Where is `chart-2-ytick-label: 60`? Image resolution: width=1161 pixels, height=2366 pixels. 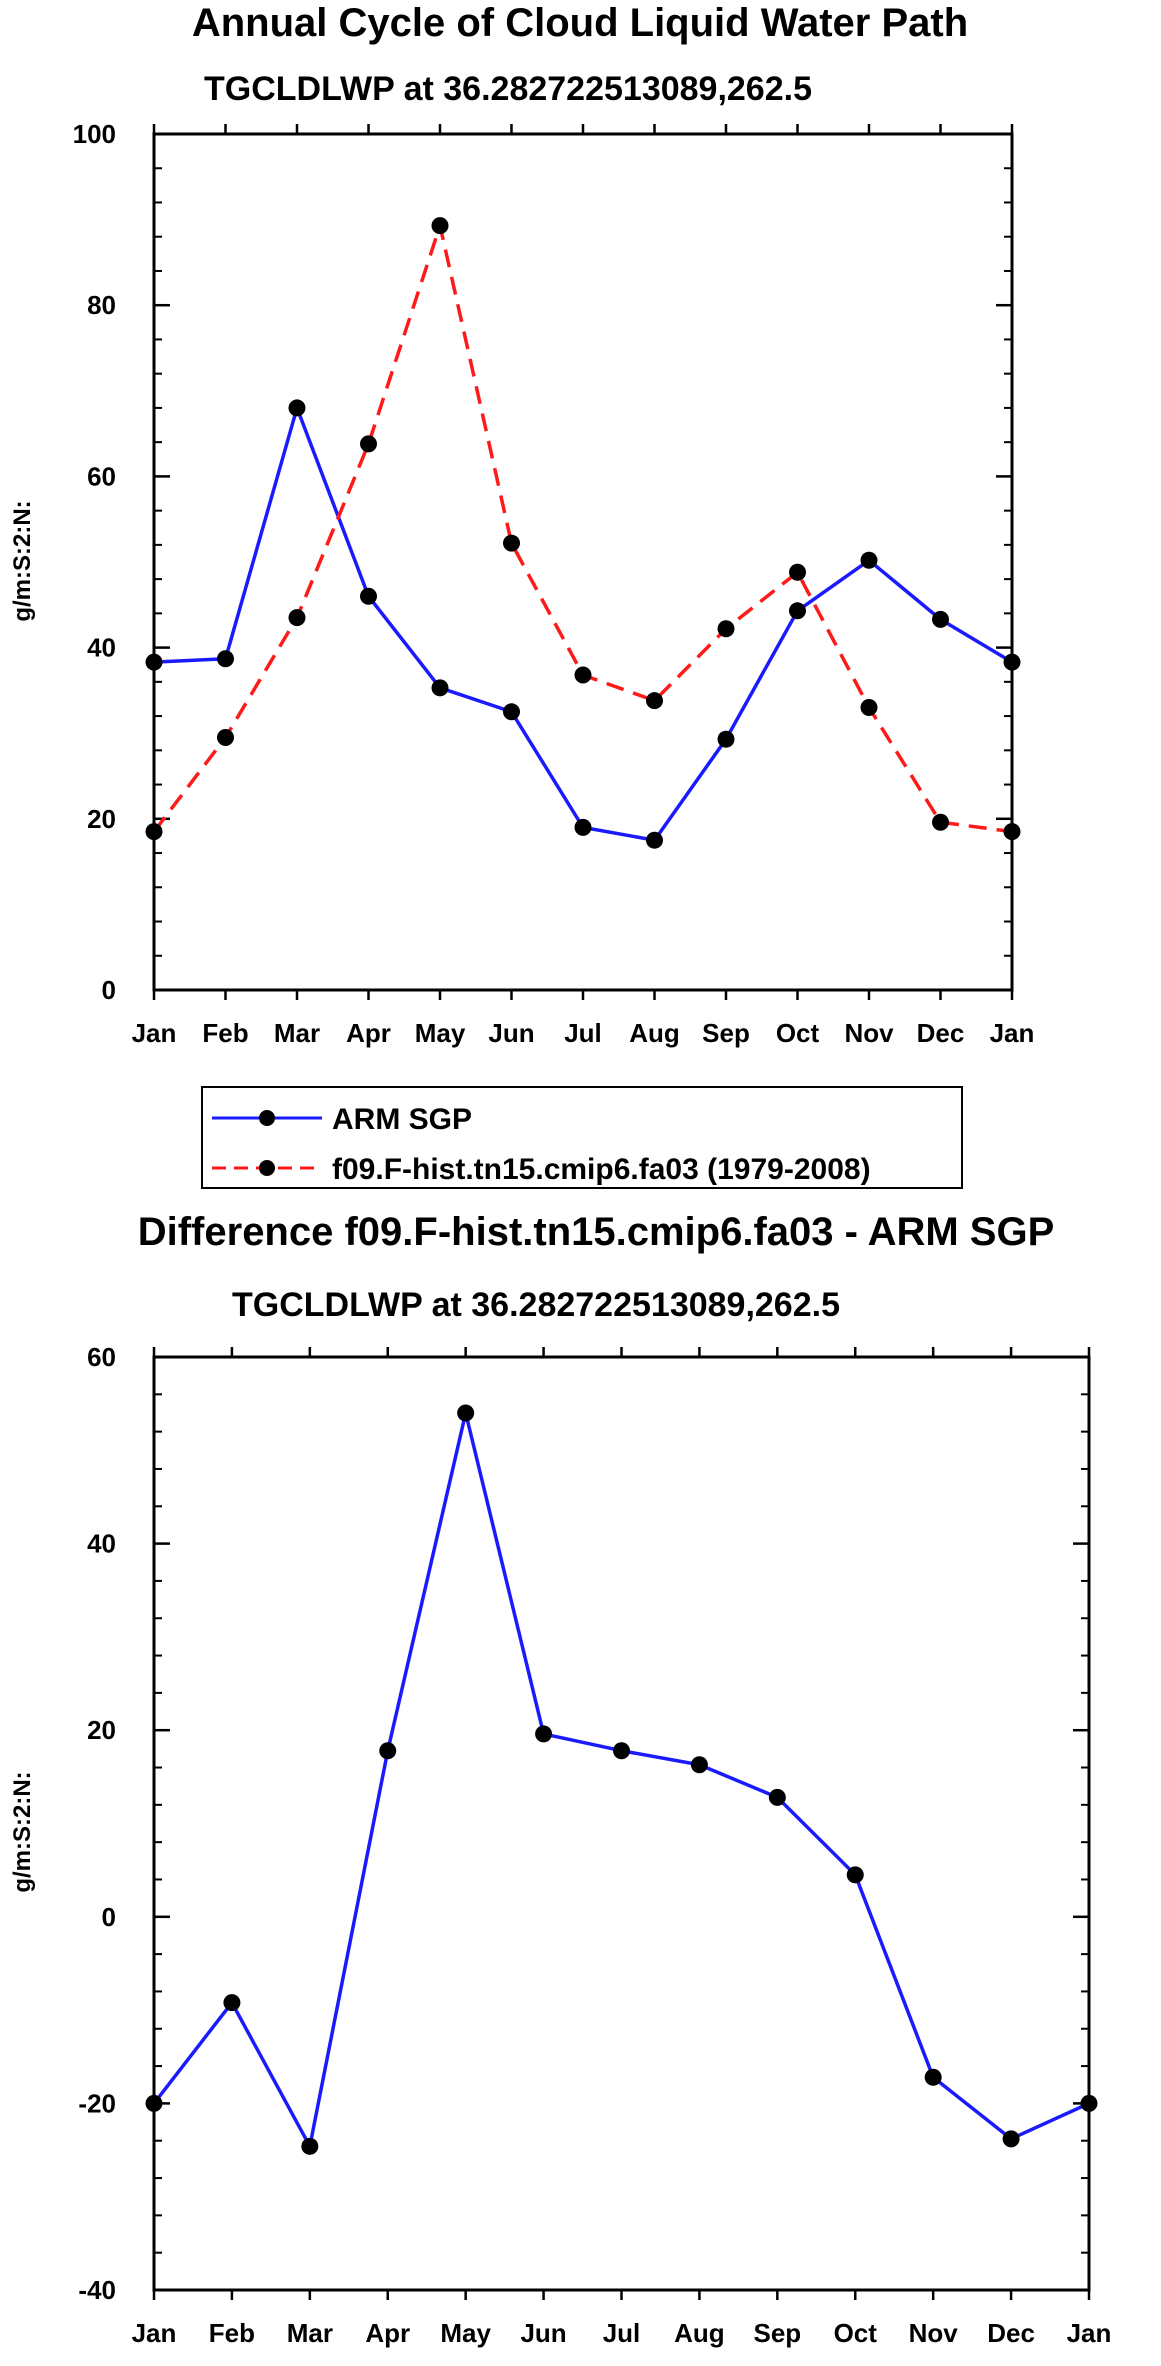
chart-2-ytick-label: 60 is located at coordinates (101, 1357).